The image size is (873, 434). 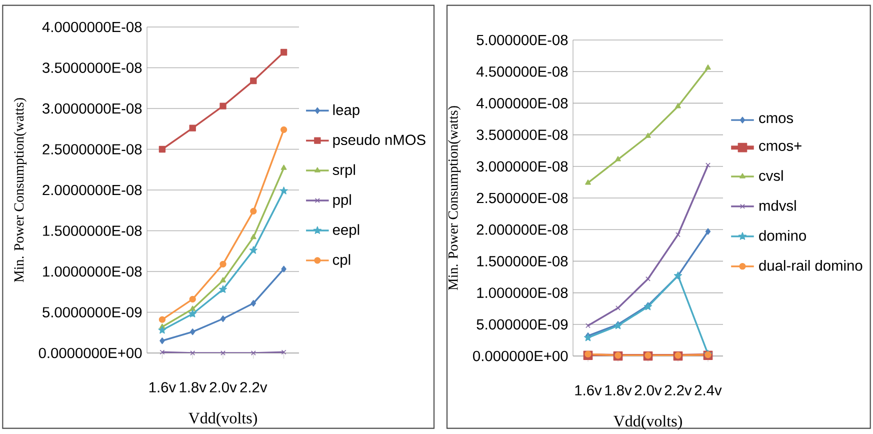 What do you see at coordinates (92, 149) in the screenshot?
I see `y-tick-label: 2.5000000E-08` at bounding box center [92, 149].